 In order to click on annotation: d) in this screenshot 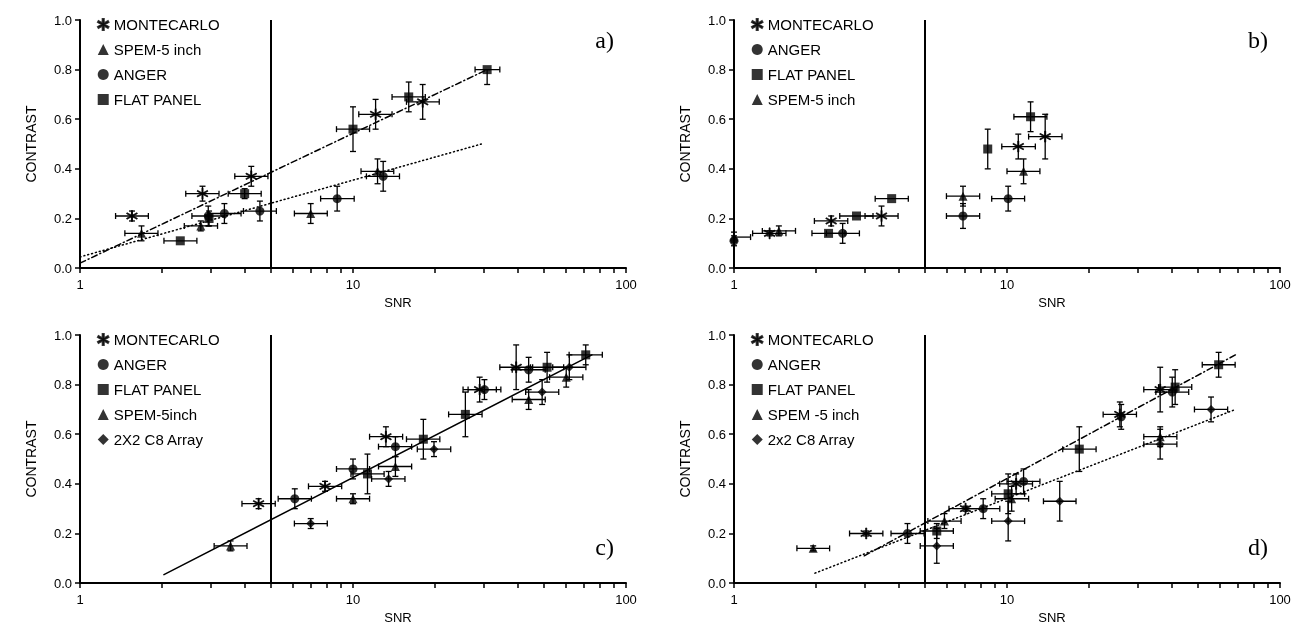, I will do `click(1258, 547)`.